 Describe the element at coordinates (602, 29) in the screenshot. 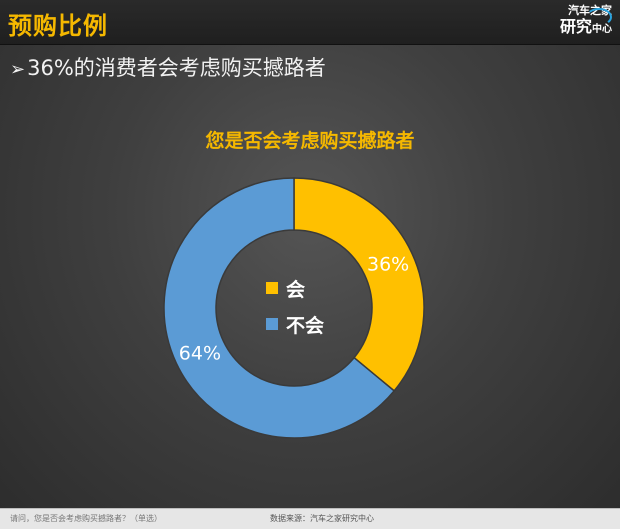

I see `logo-line2-sub: 中心` at that location.